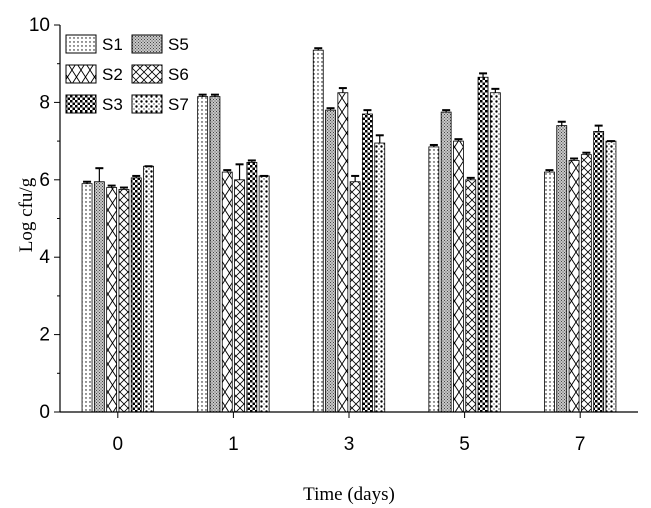  I want to click on x-axis-title: Time (days), so click(349, 494).